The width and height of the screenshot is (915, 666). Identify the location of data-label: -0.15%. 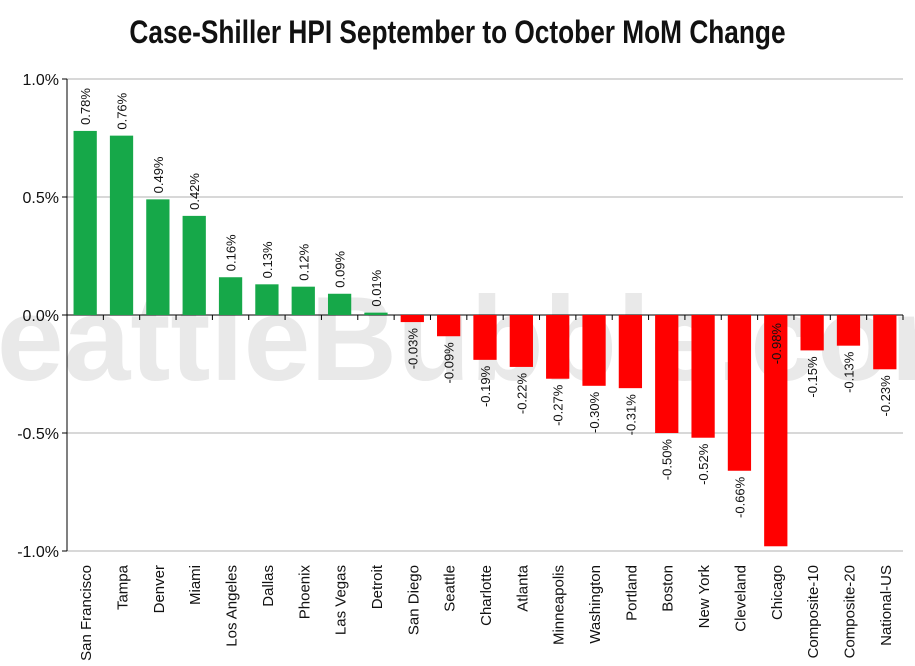
(812, 377).